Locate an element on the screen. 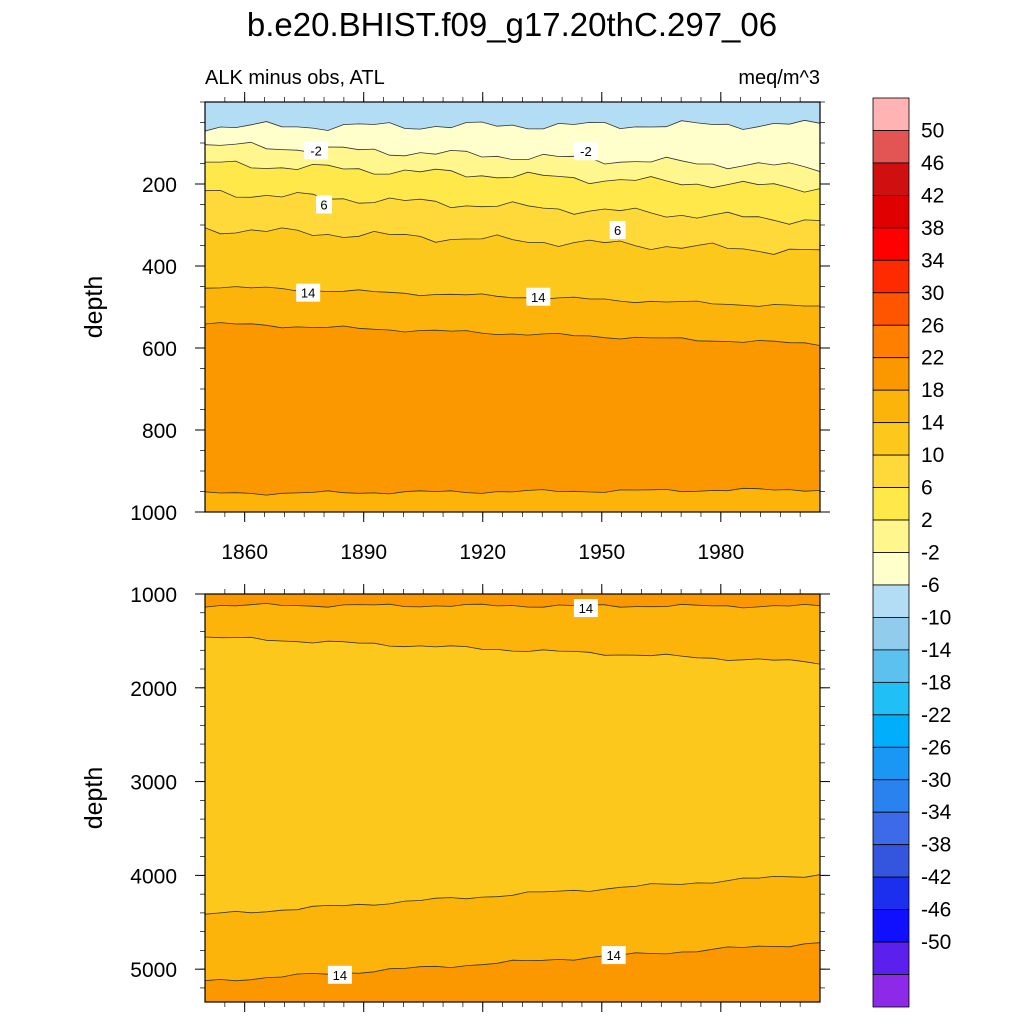 This screenshot has height=1024, width=1024. colorbar-label: 22 is located at coordinates (932, 358).